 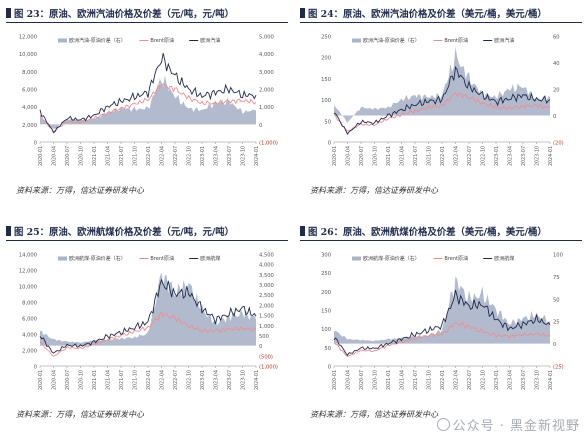 What do you see at coordinates (35, 144) in the screenshot?
I see `left-tick-label: 0` at bounding box center [35, 144].